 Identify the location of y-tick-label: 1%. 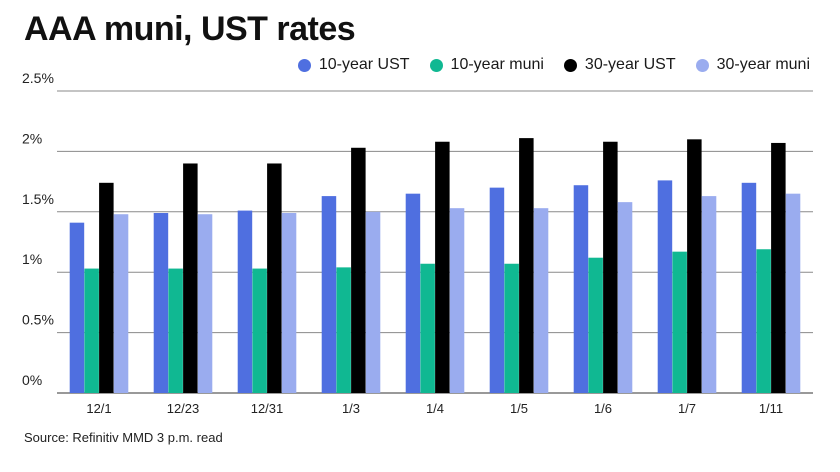
(32, 259).